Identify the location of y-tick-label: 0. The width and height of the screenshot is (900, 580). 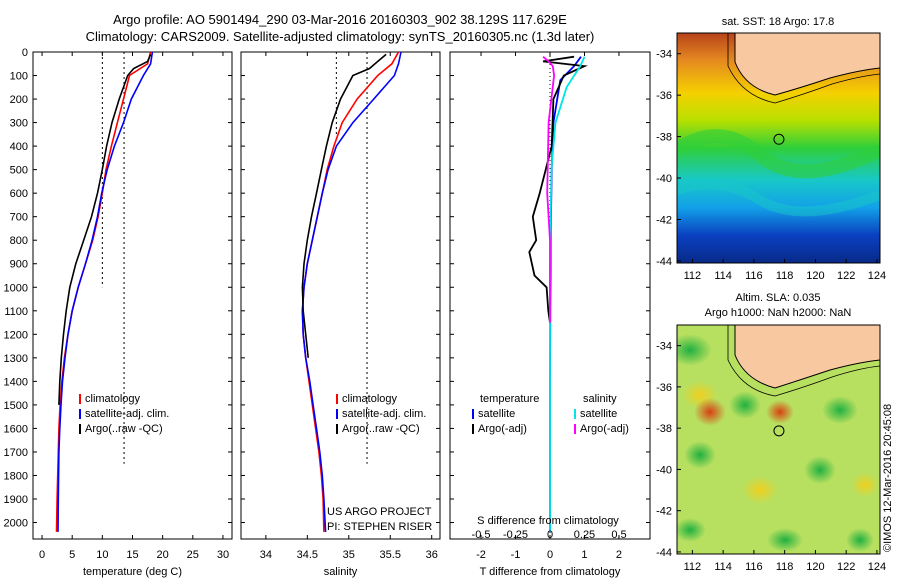
(25, 53).